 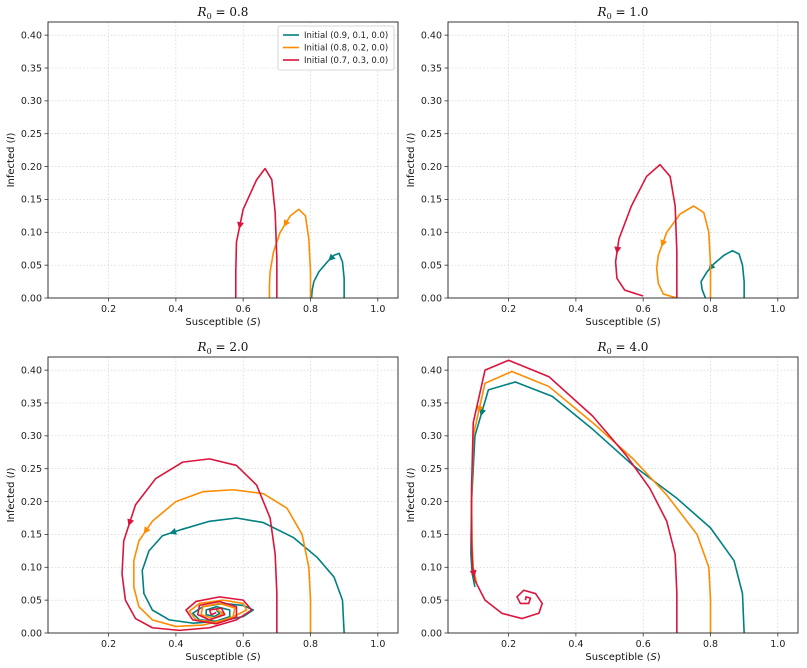 I want to click on panel-title: R0 = 0.8, so click(x=223, y=13).